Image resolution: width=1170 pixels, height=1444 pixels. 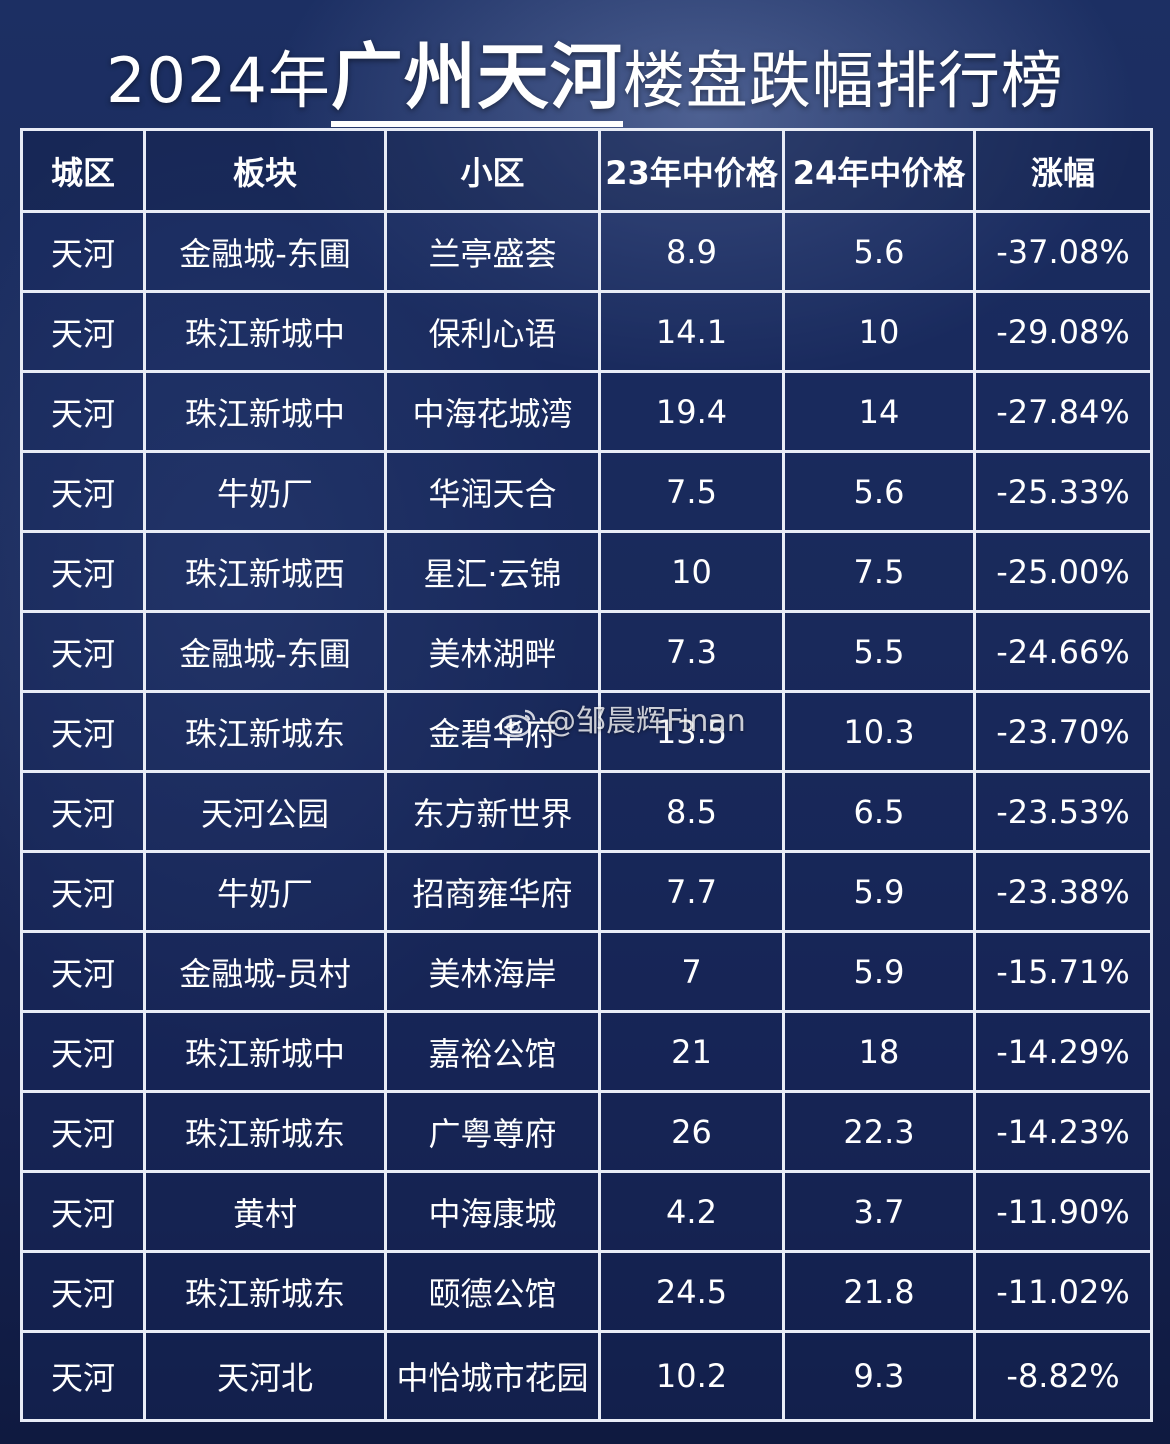 What do you see at coordinates (879, 651) in the screenshot?
I see `cell-price-2024: 5.5` at bounding box center [879, 651].